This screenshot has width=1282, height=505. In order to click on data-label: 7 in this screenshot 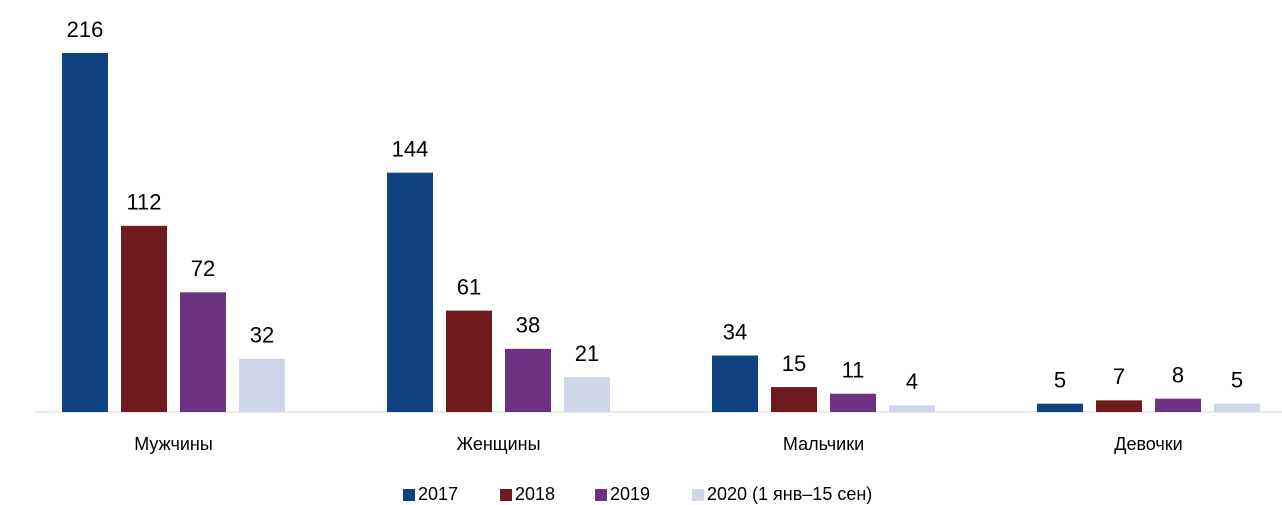, I will do `click(1119, 376)`.